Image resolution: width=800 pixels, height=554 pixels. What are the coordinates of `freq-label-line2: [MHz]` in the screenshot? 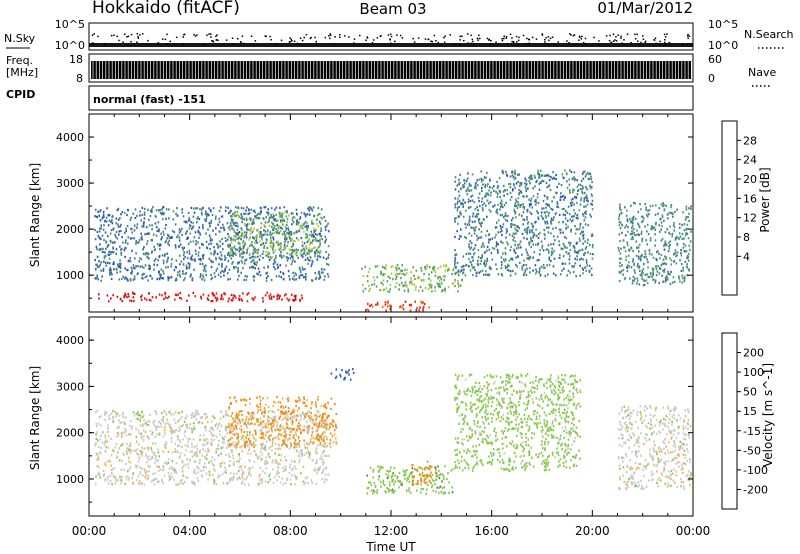 It's located at (22, 72).